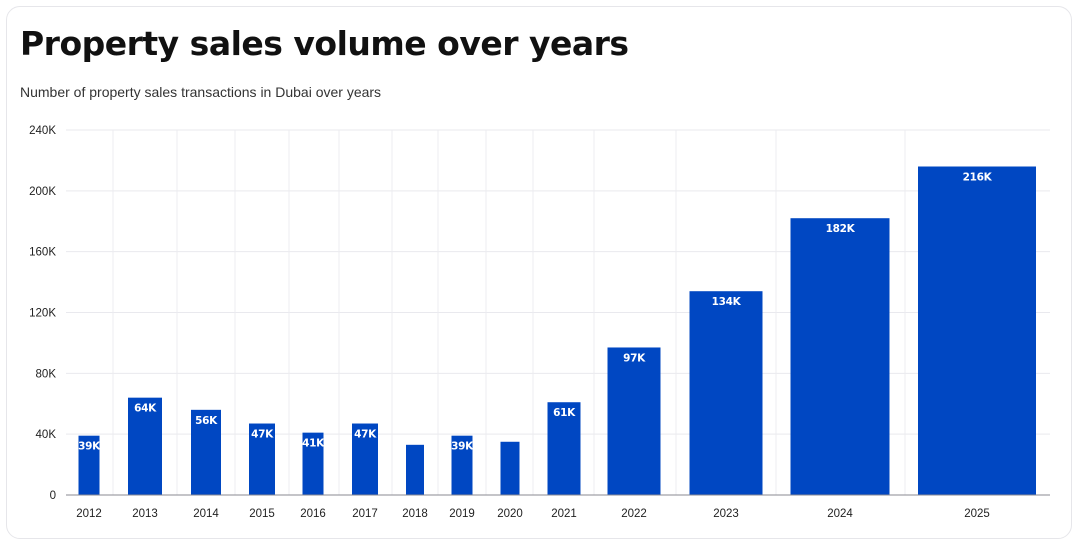  Describe the element at coordinates (206, 452) in the screenshot. I see `bar-2014` at that location.